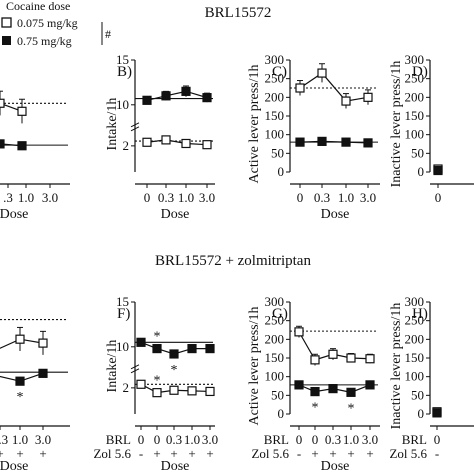 This screenshot has width=474, height=474. What do you see at coordinates (126, 387) in the screenshot?
I see `y-tick-label: 2` at bounding box center [126, 387].